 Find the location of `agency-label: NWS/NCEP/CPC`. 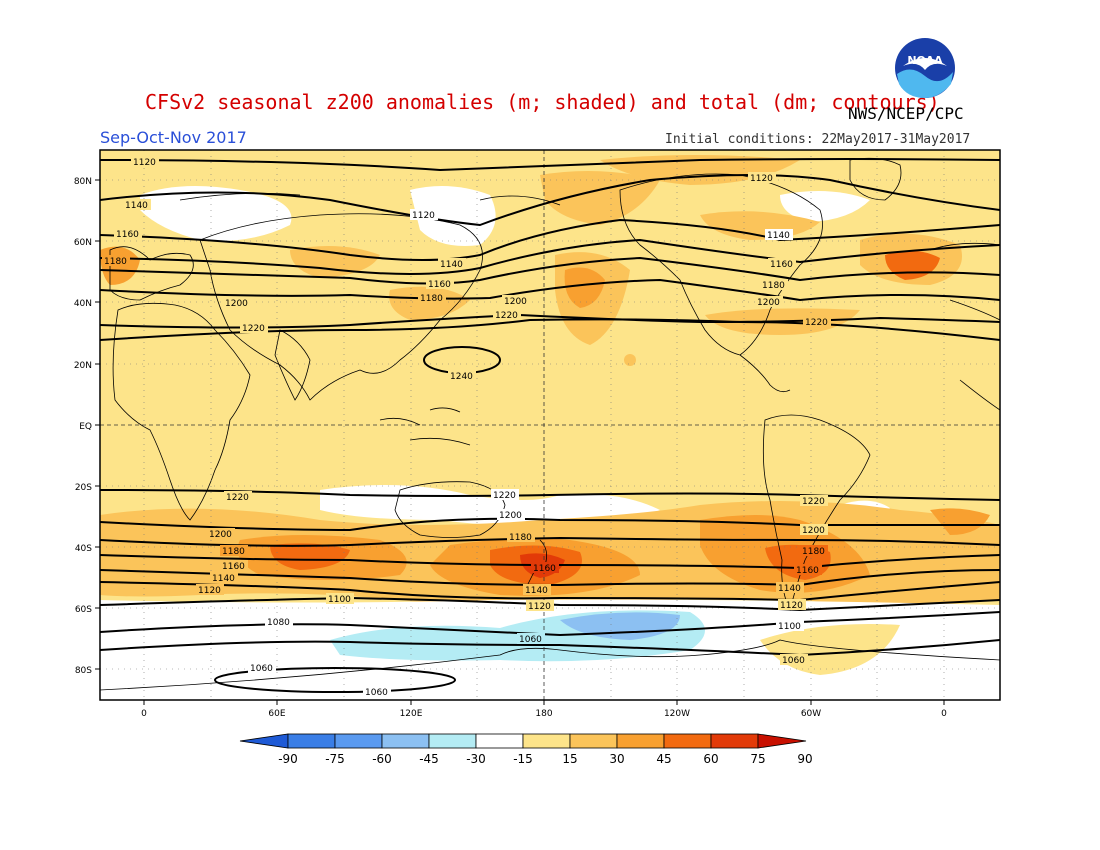

agency-label: NWS/NCEP/CPC is located at coordinates (906, 113).